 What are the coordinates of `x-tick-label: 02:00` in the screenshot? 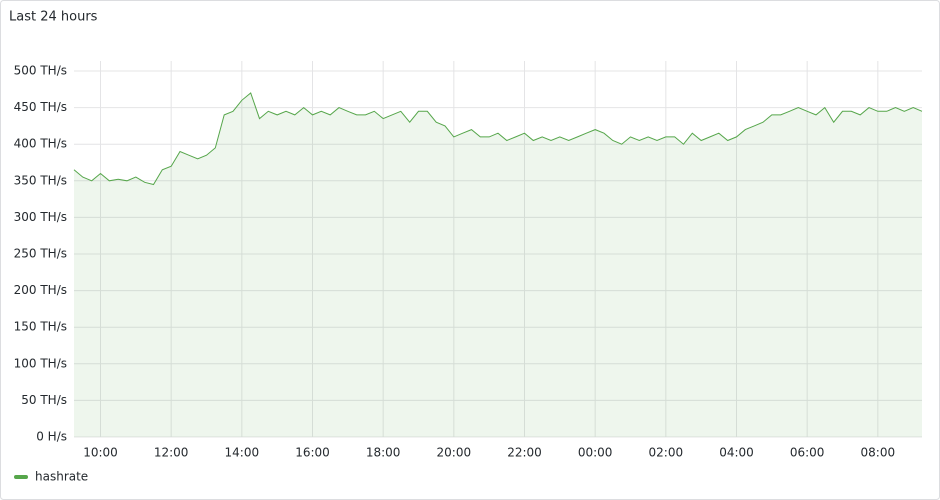 It's located at (666, 453).